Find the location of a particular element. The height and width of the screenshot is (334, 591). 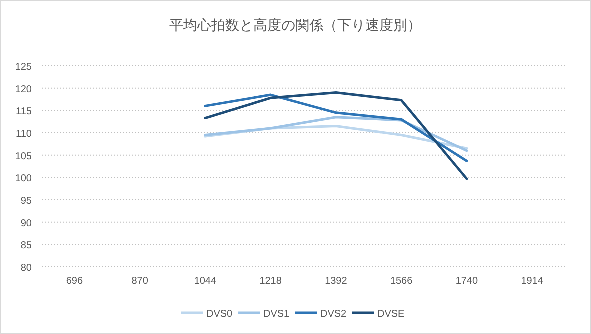

legend-label: DVSE is located at coordinates (392, 314).